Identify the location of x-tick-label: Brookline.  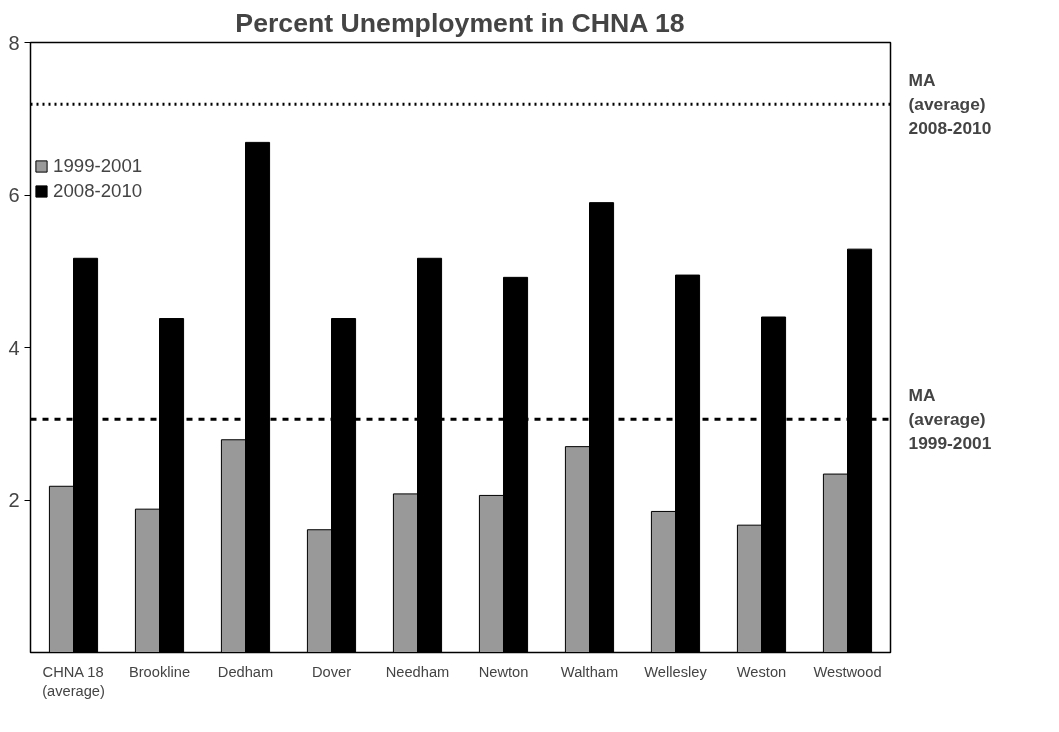
(159, 671).